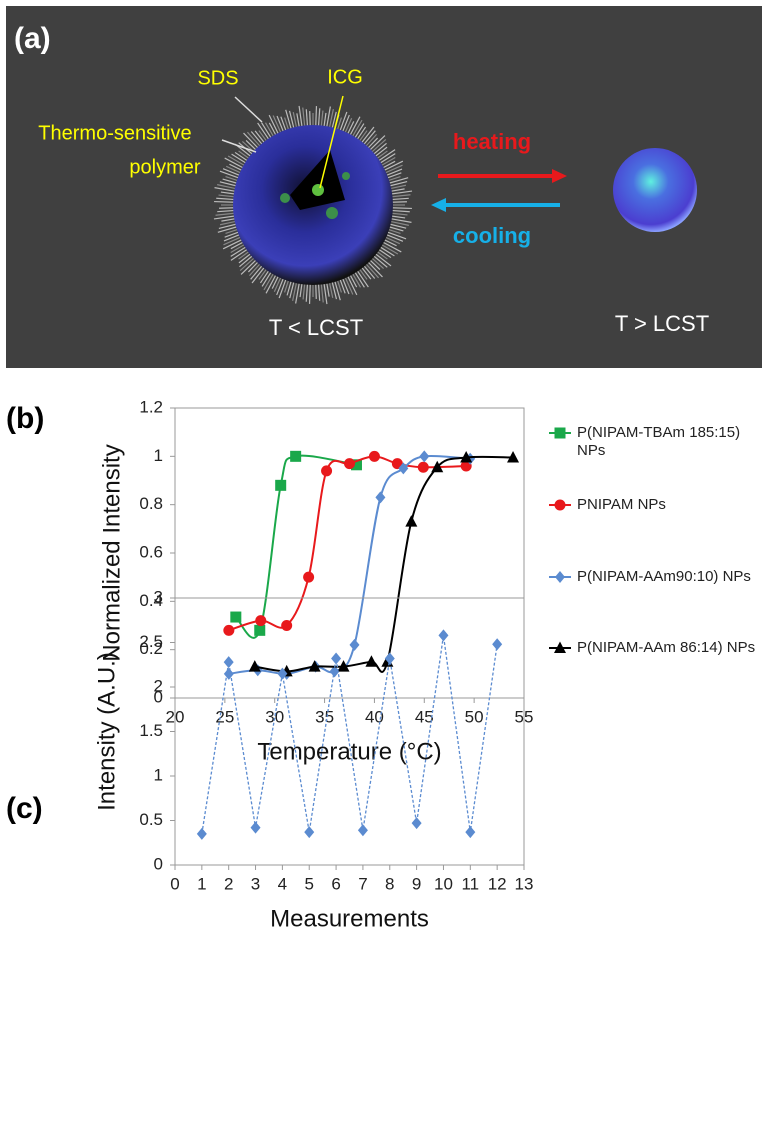 The width and height of the screenshot is (768, 1142). What do you see at coordinates (151, 648) in the screenshot?
I see `y-tick-label: 0.2` at bounding box center [151, 648].